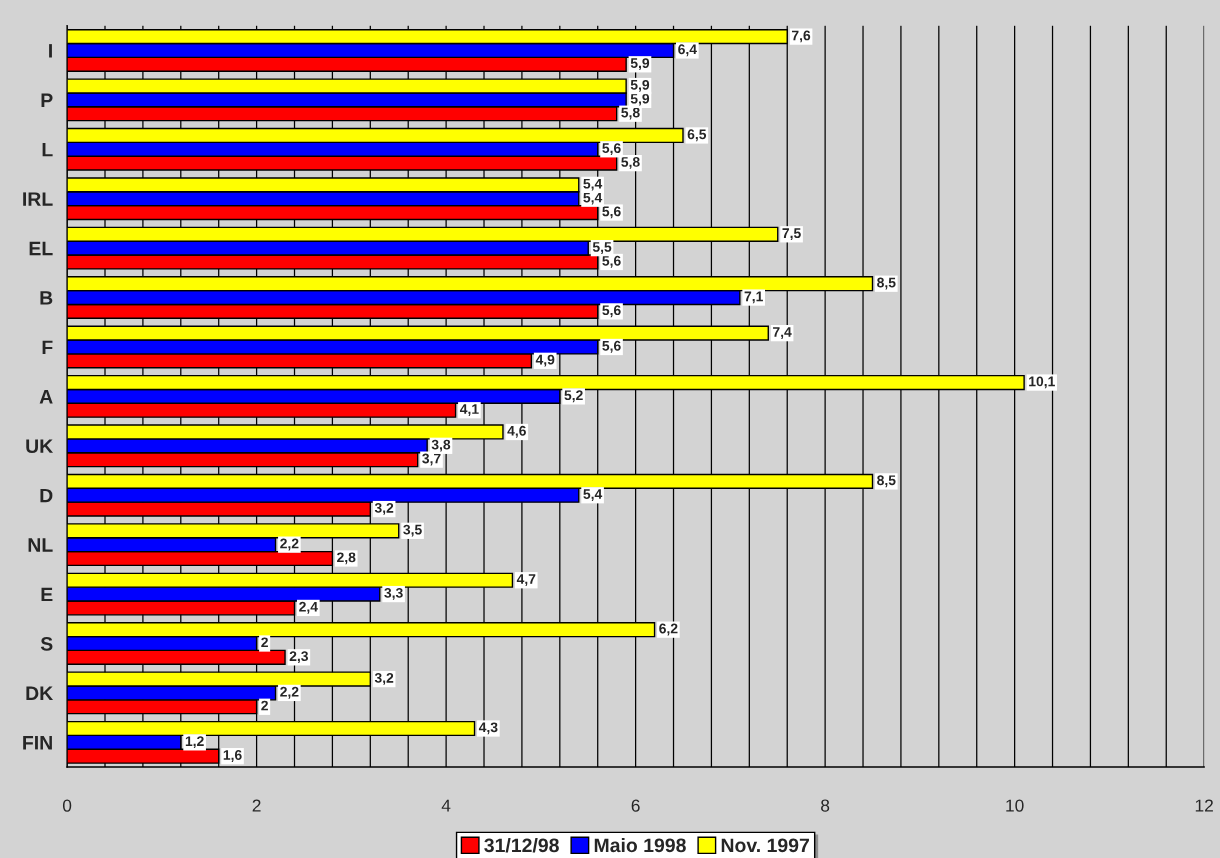 The image size is (1220, 858). What do you see at coordinates (37, 743) in the screenshot?
I see `y-tick-label: FIN` at bounding box center [37, 743].